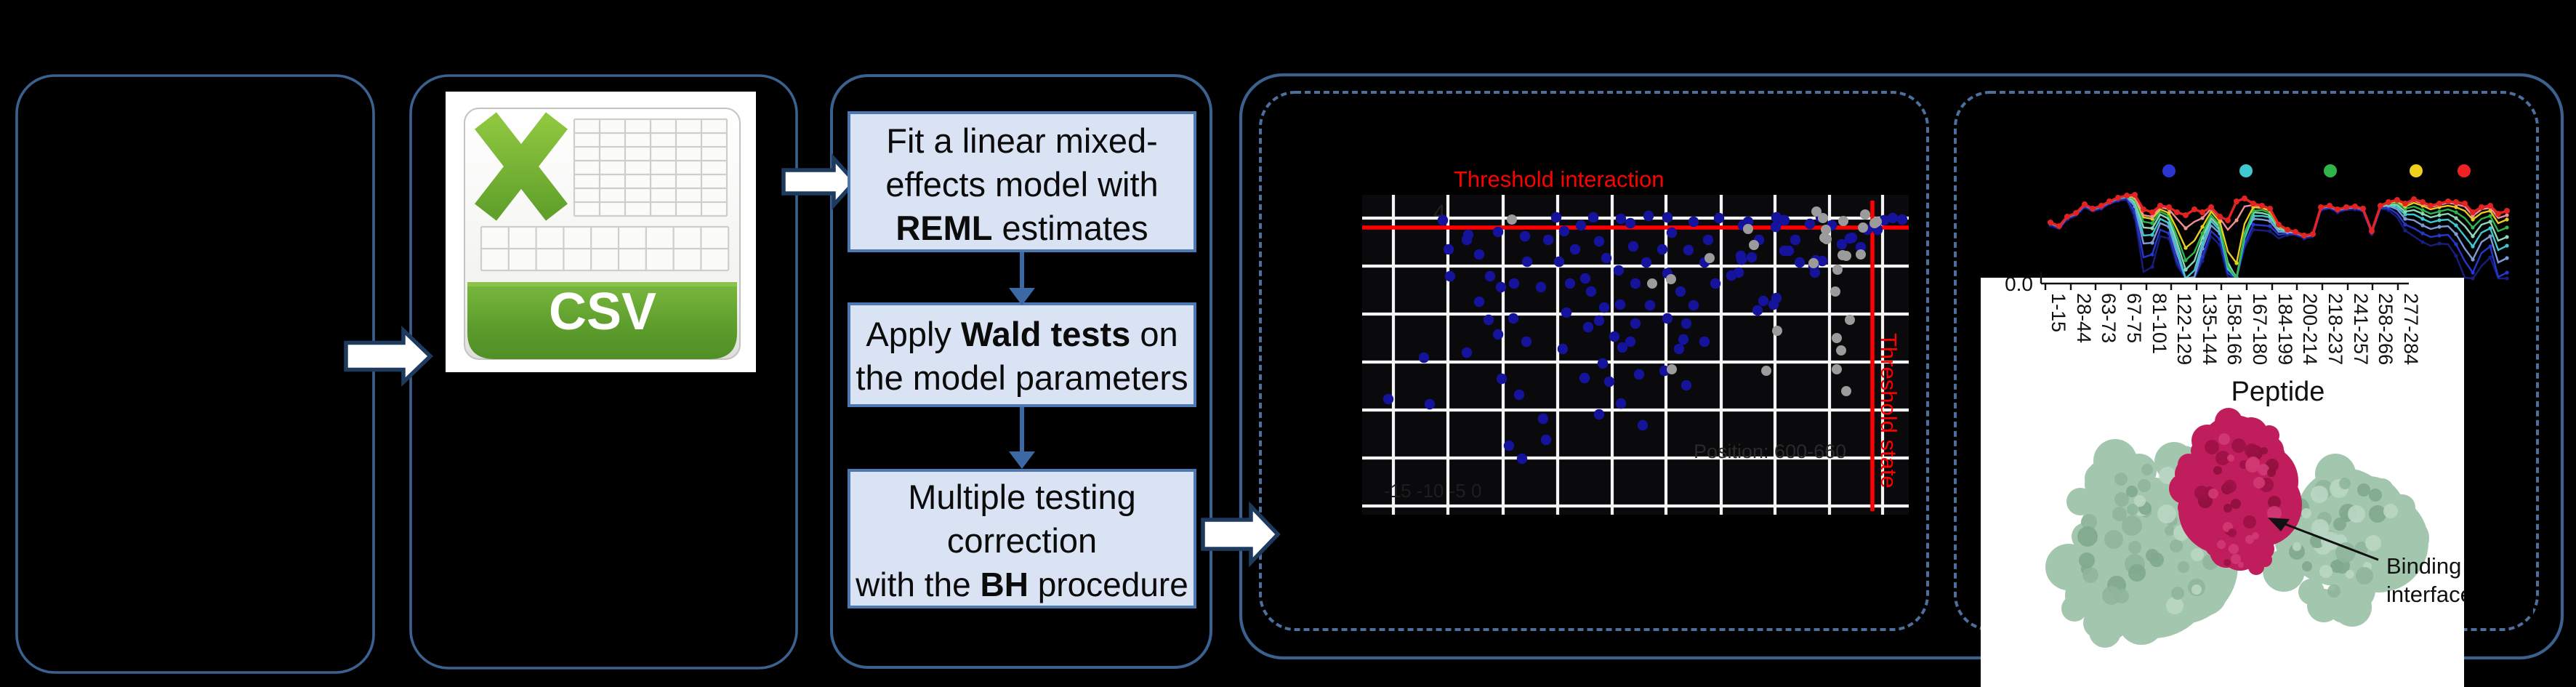 This screenshot has width=2576, height=687. Describe the element at coordinates (2423, 566) in the screenshot. I see `svg-text: Binding` at that location.